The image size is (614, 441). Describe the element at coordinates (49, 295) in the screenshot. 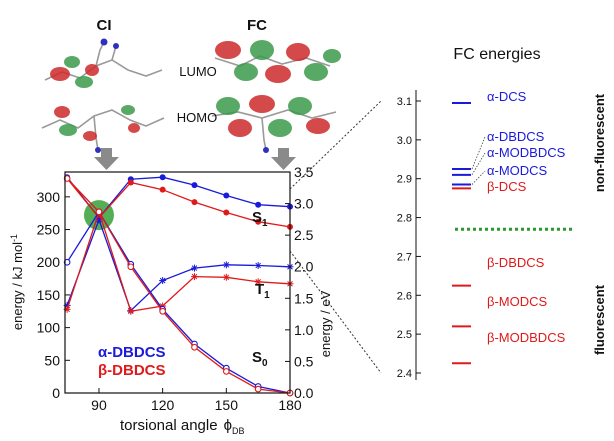

I see `y-tick-label: 150` at that location.